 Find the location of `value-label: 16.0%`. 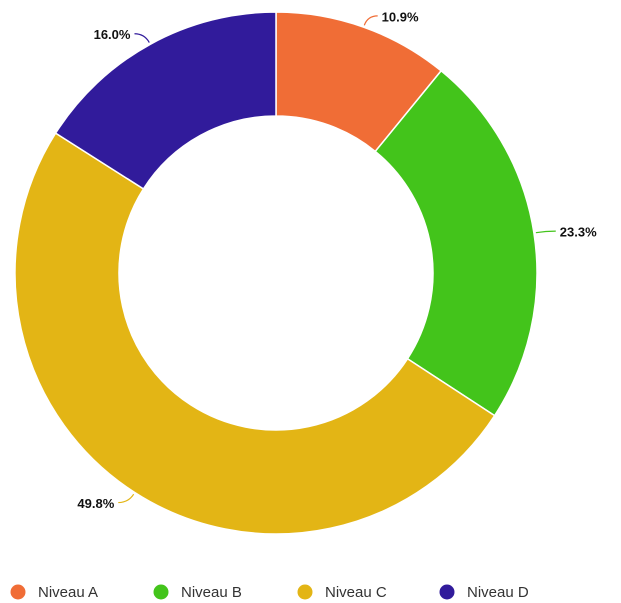

value-label: 16.0% is located at coordinates (112, 34).